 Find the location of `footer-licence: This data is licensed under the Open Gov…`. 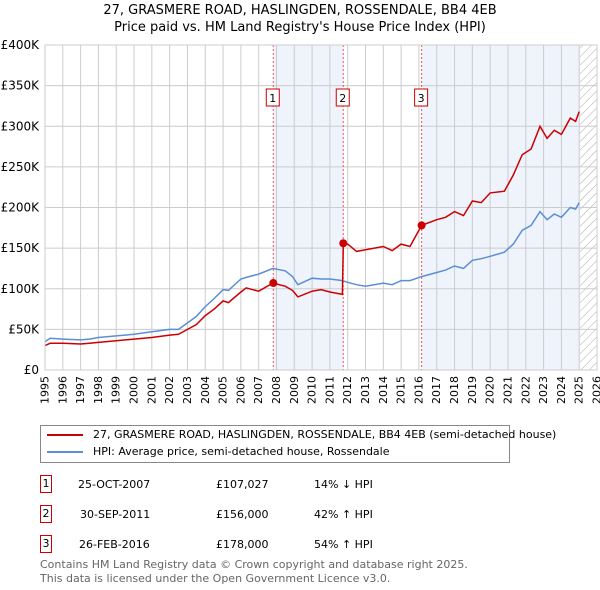

footer-licence: This data is licensed under the Open Gov… is located at coordinates (215, 578).